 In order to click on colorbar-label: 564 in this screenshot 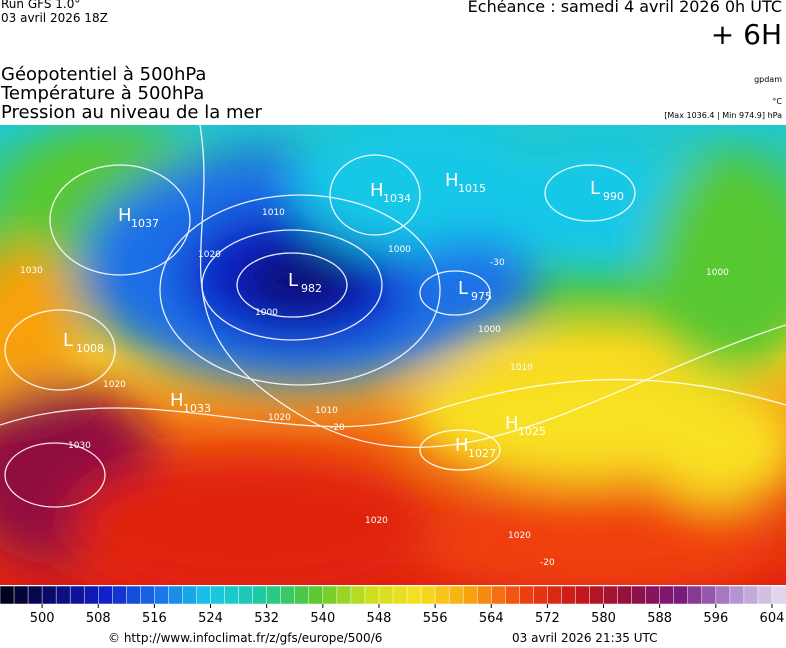, I will do `click(491, 618)`.